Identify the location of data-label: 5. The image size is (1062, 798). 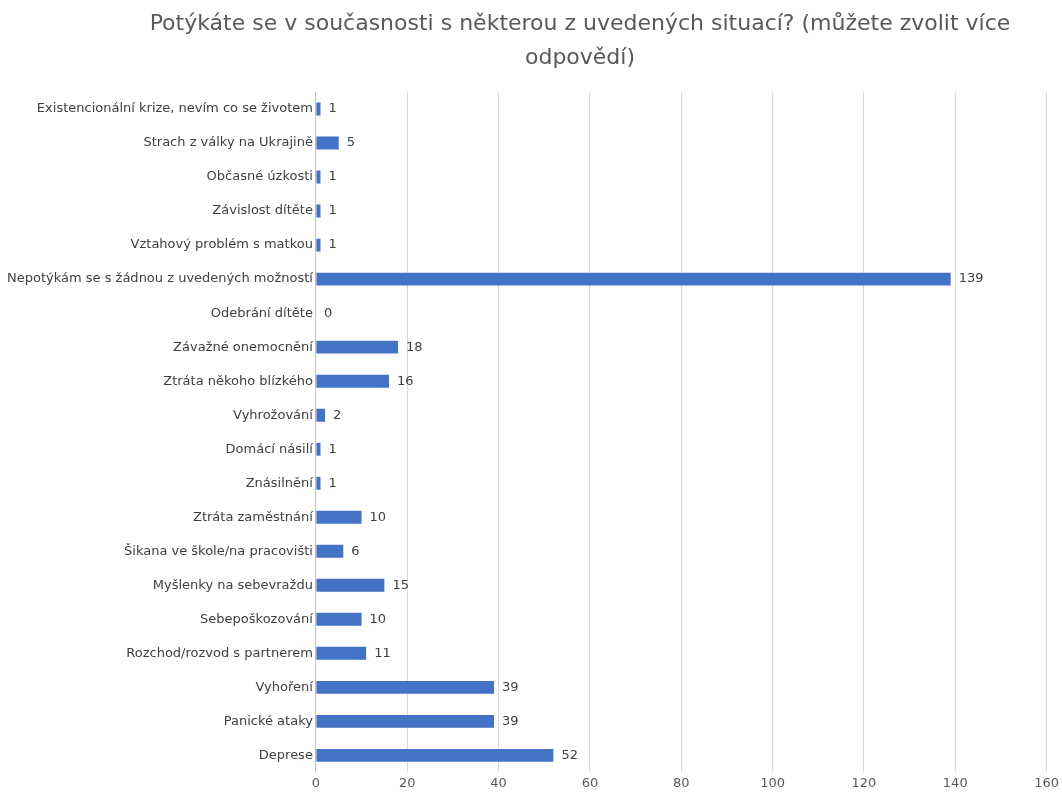
(351, 142).